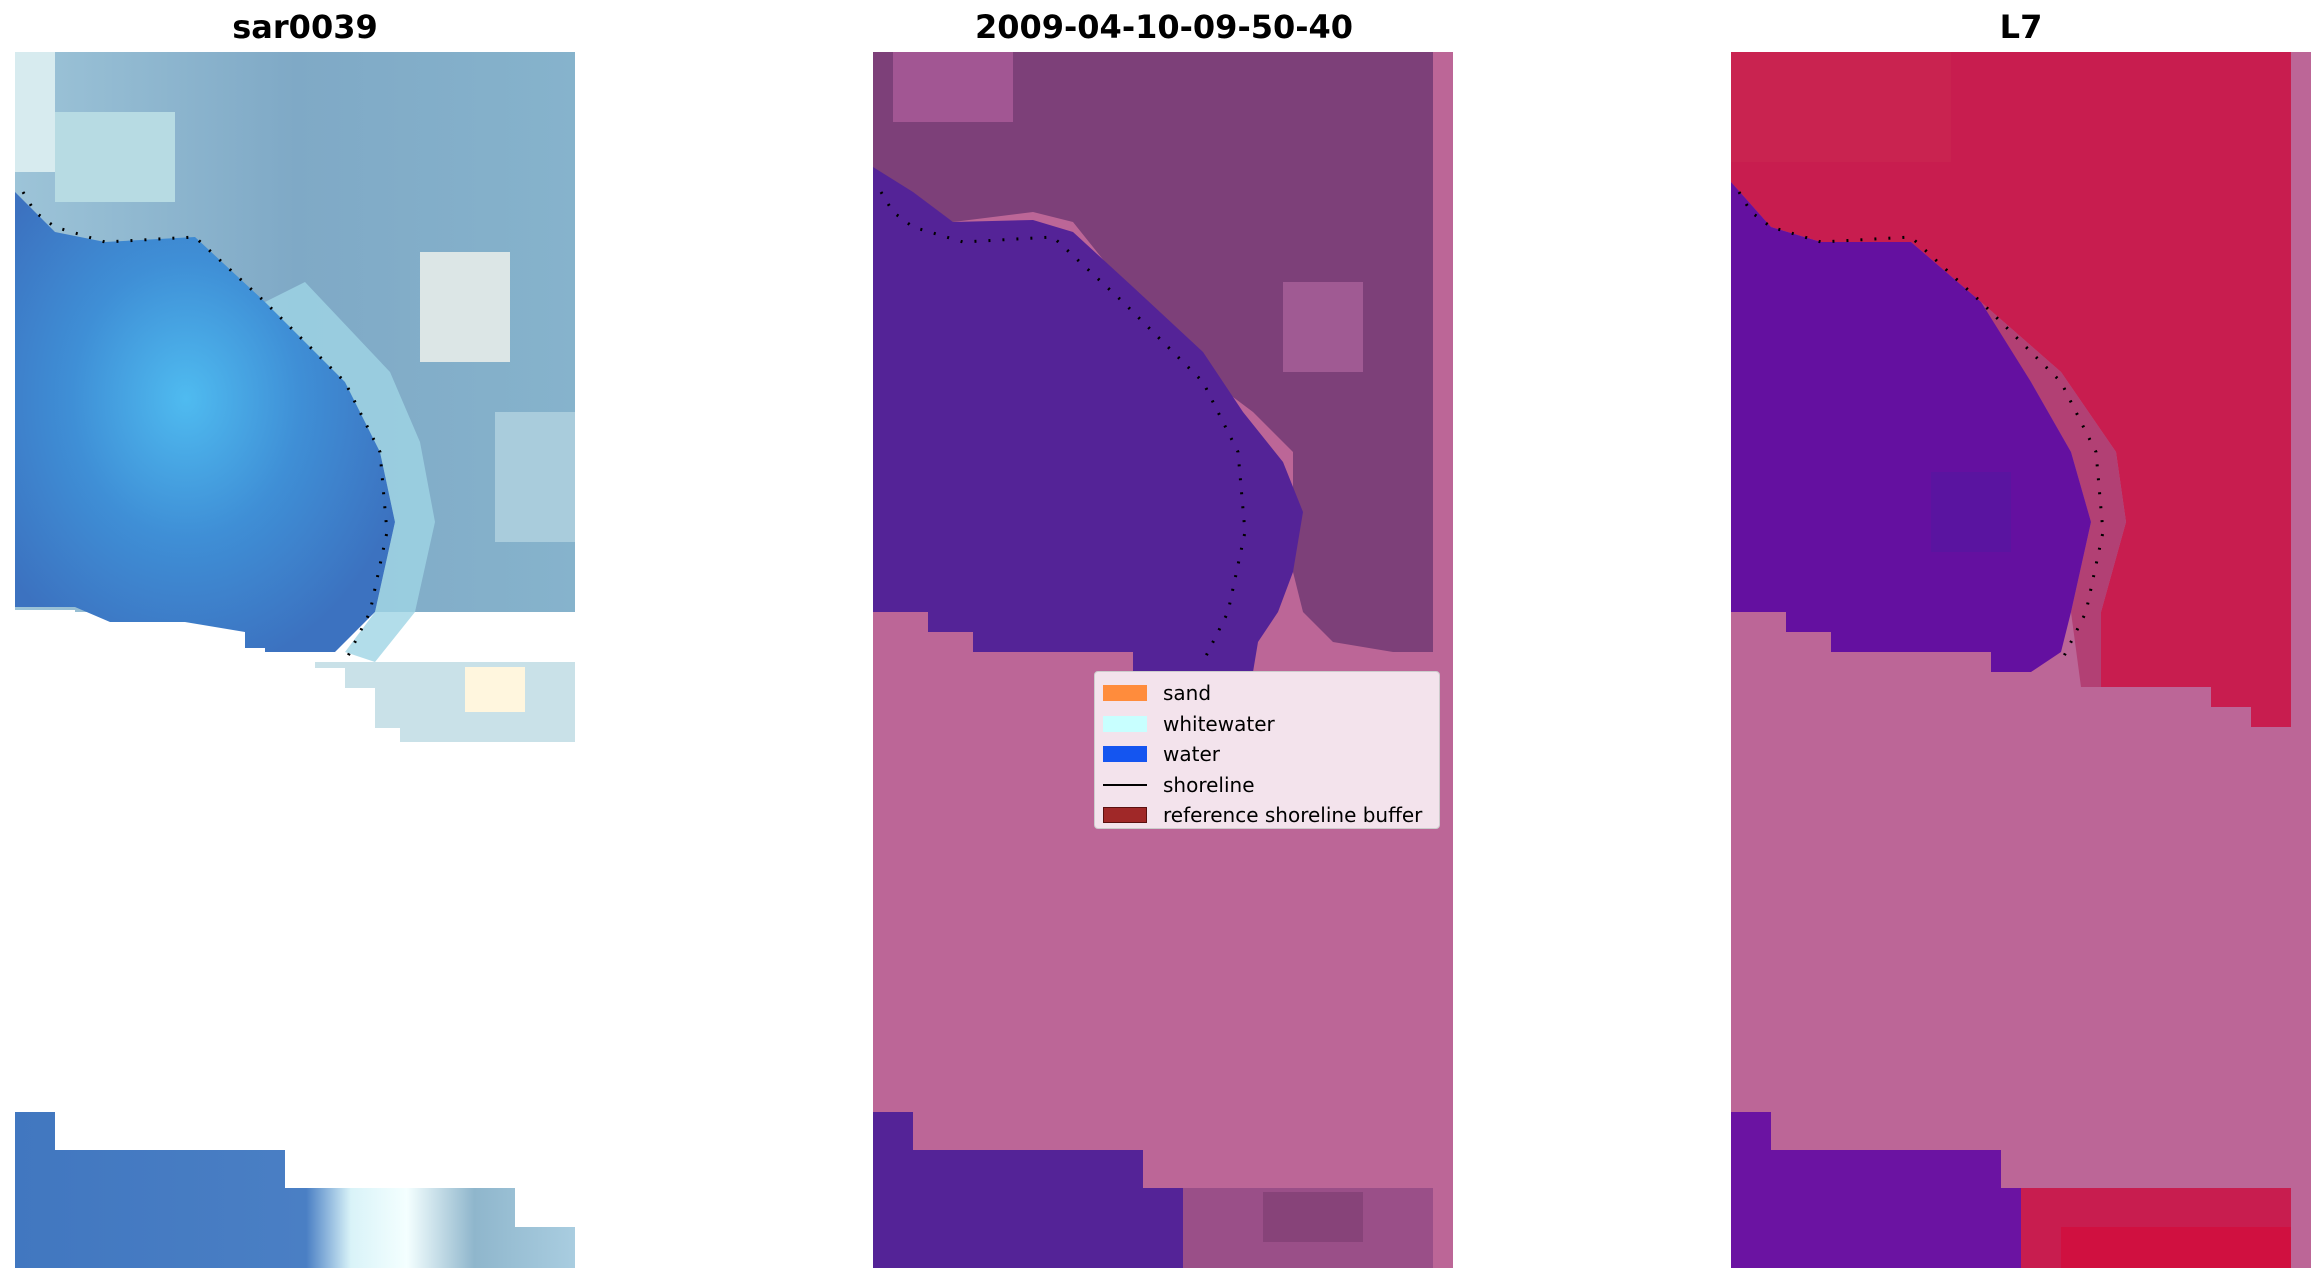 Image resolution: width=2323 pixels, height=1283 pixels. I want to click on whitewater-swatch, so click(1125, 723).